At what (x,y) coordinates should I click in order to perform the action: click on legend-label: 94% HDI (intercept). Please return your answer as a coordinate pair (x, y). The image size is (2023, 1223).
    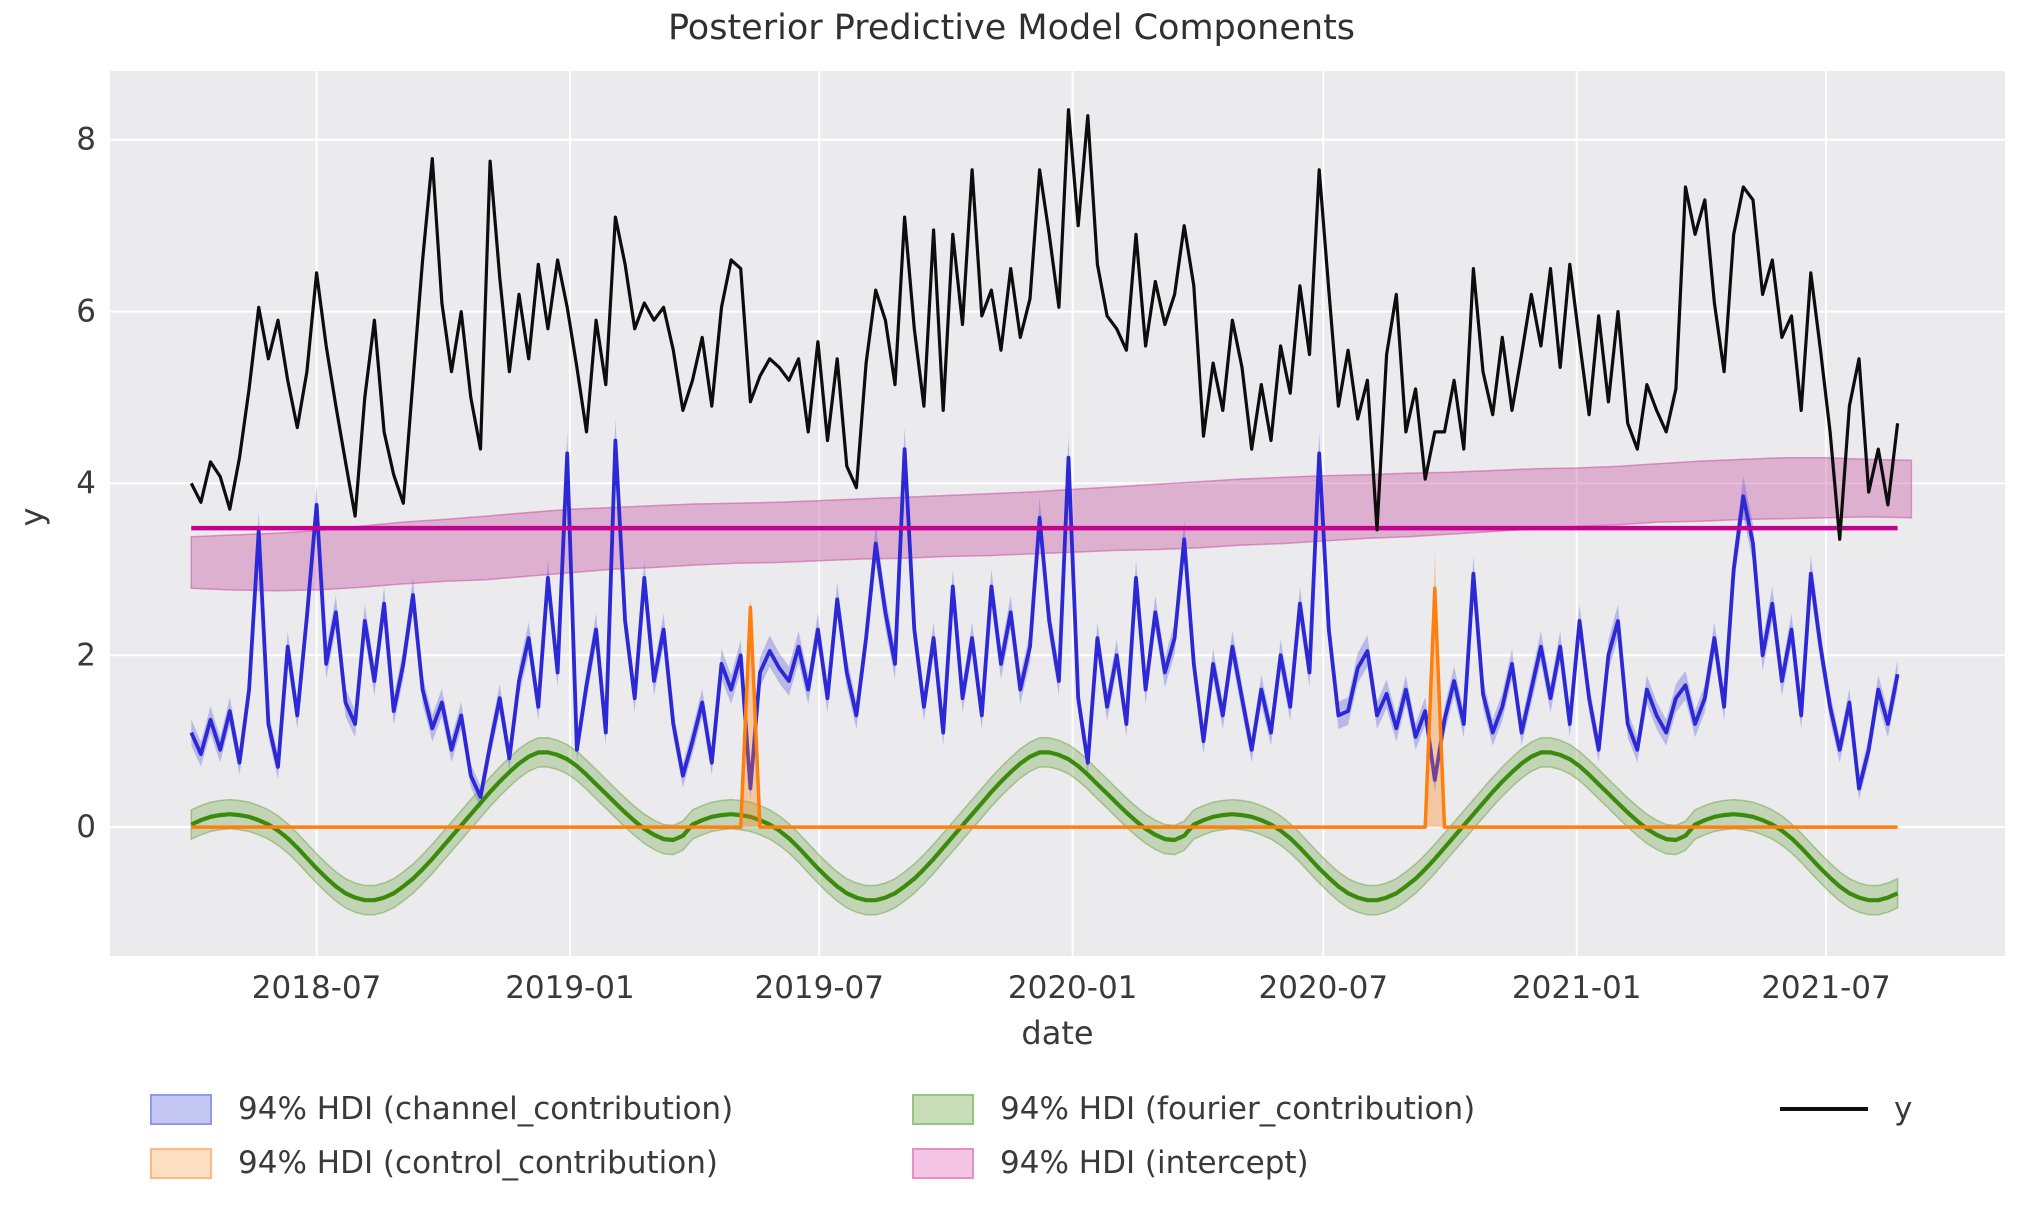
    Looking at the image, I should click on (1154, 1163).